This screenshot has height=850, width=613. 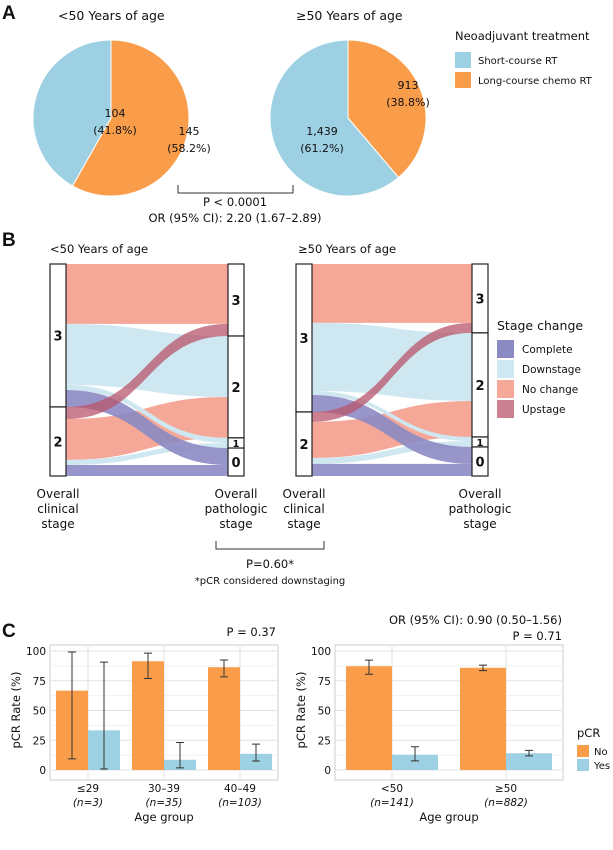 What do you see at coordinates (505, 369) in the screenshot?
I see `legend-swatch-downstage` at bounding box center [505, 369].